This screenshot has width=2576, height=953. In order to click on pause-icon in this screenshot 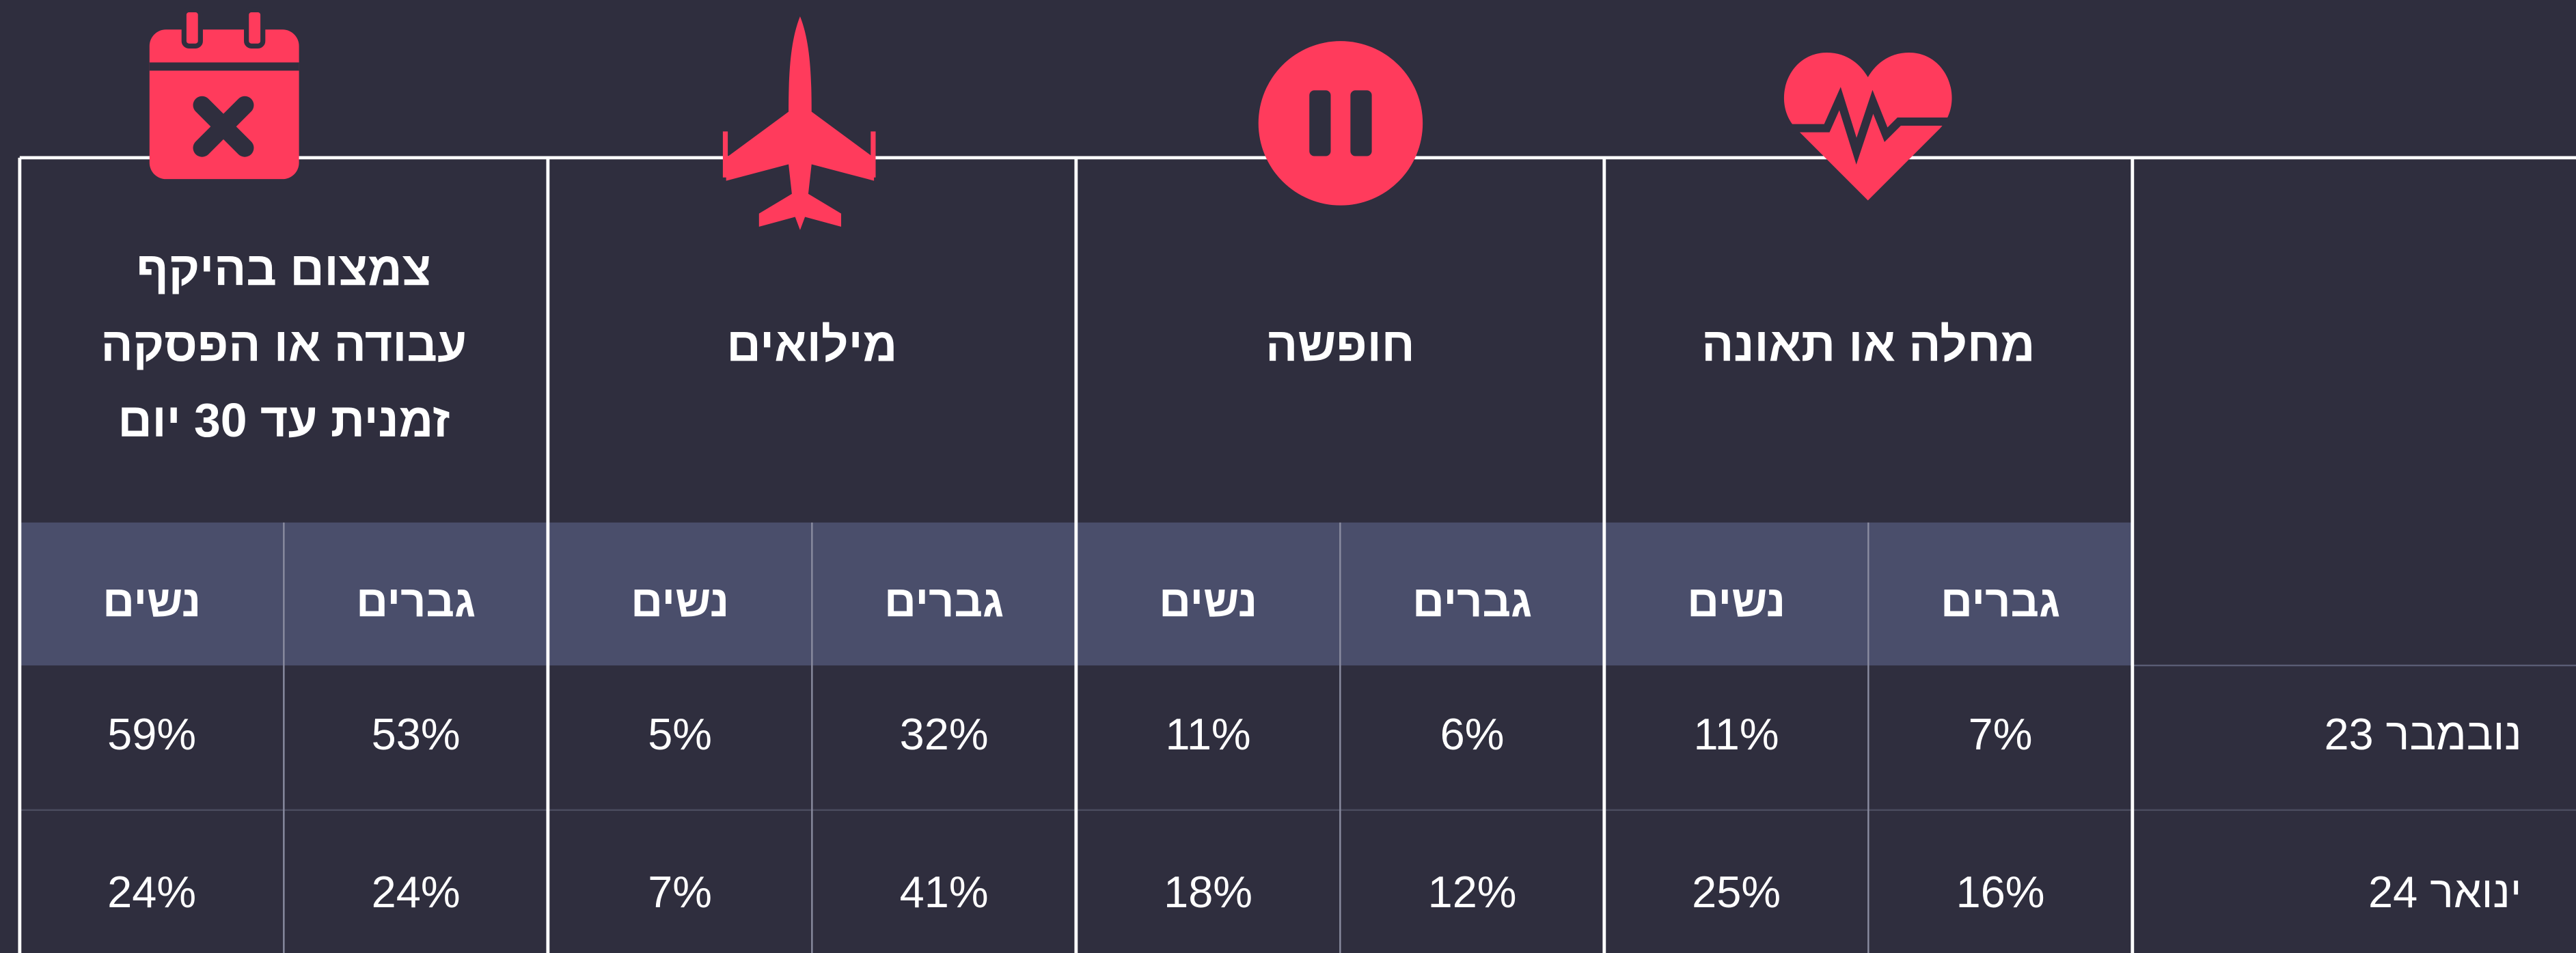, I will do `click(1340, 123)`.